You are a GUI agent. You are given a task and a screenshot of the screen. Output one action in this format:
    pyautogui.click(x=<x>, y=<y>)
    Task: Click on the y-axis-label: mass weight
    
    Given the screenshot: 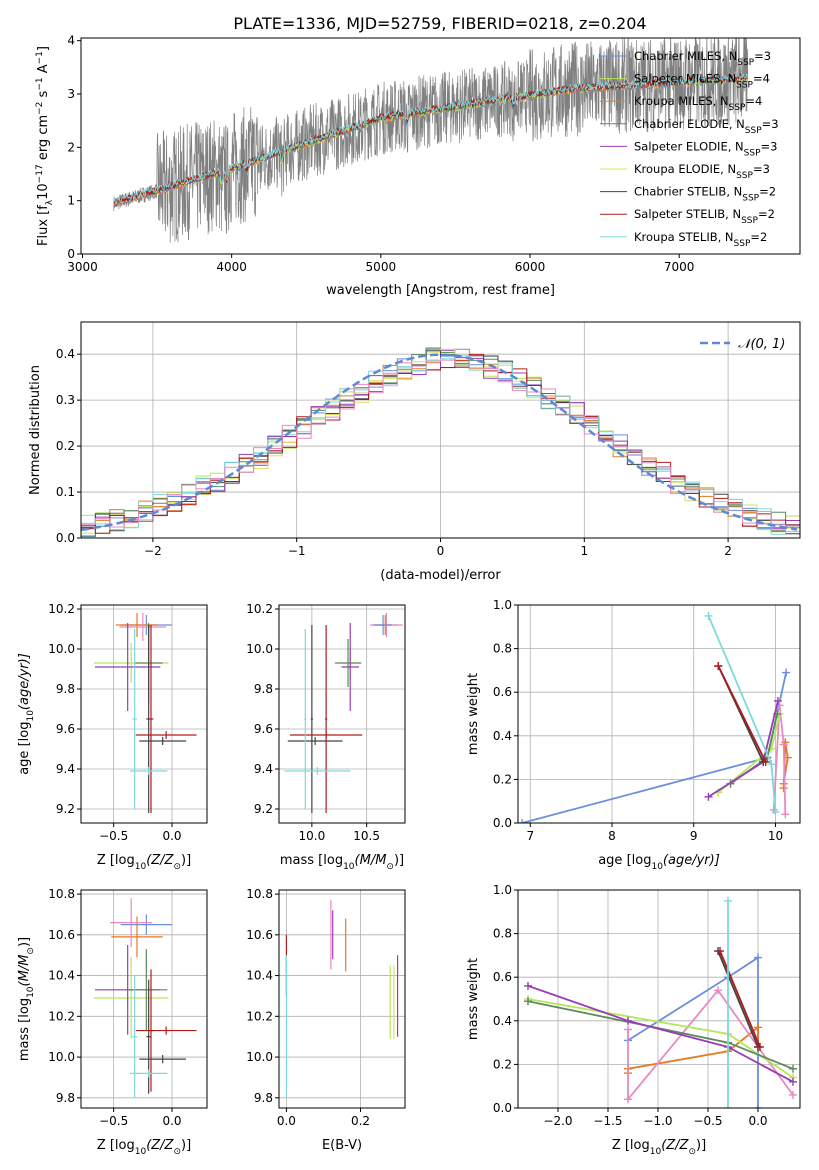 What is the action you would take?
    pyautogui.click(x=473, y=999)
    